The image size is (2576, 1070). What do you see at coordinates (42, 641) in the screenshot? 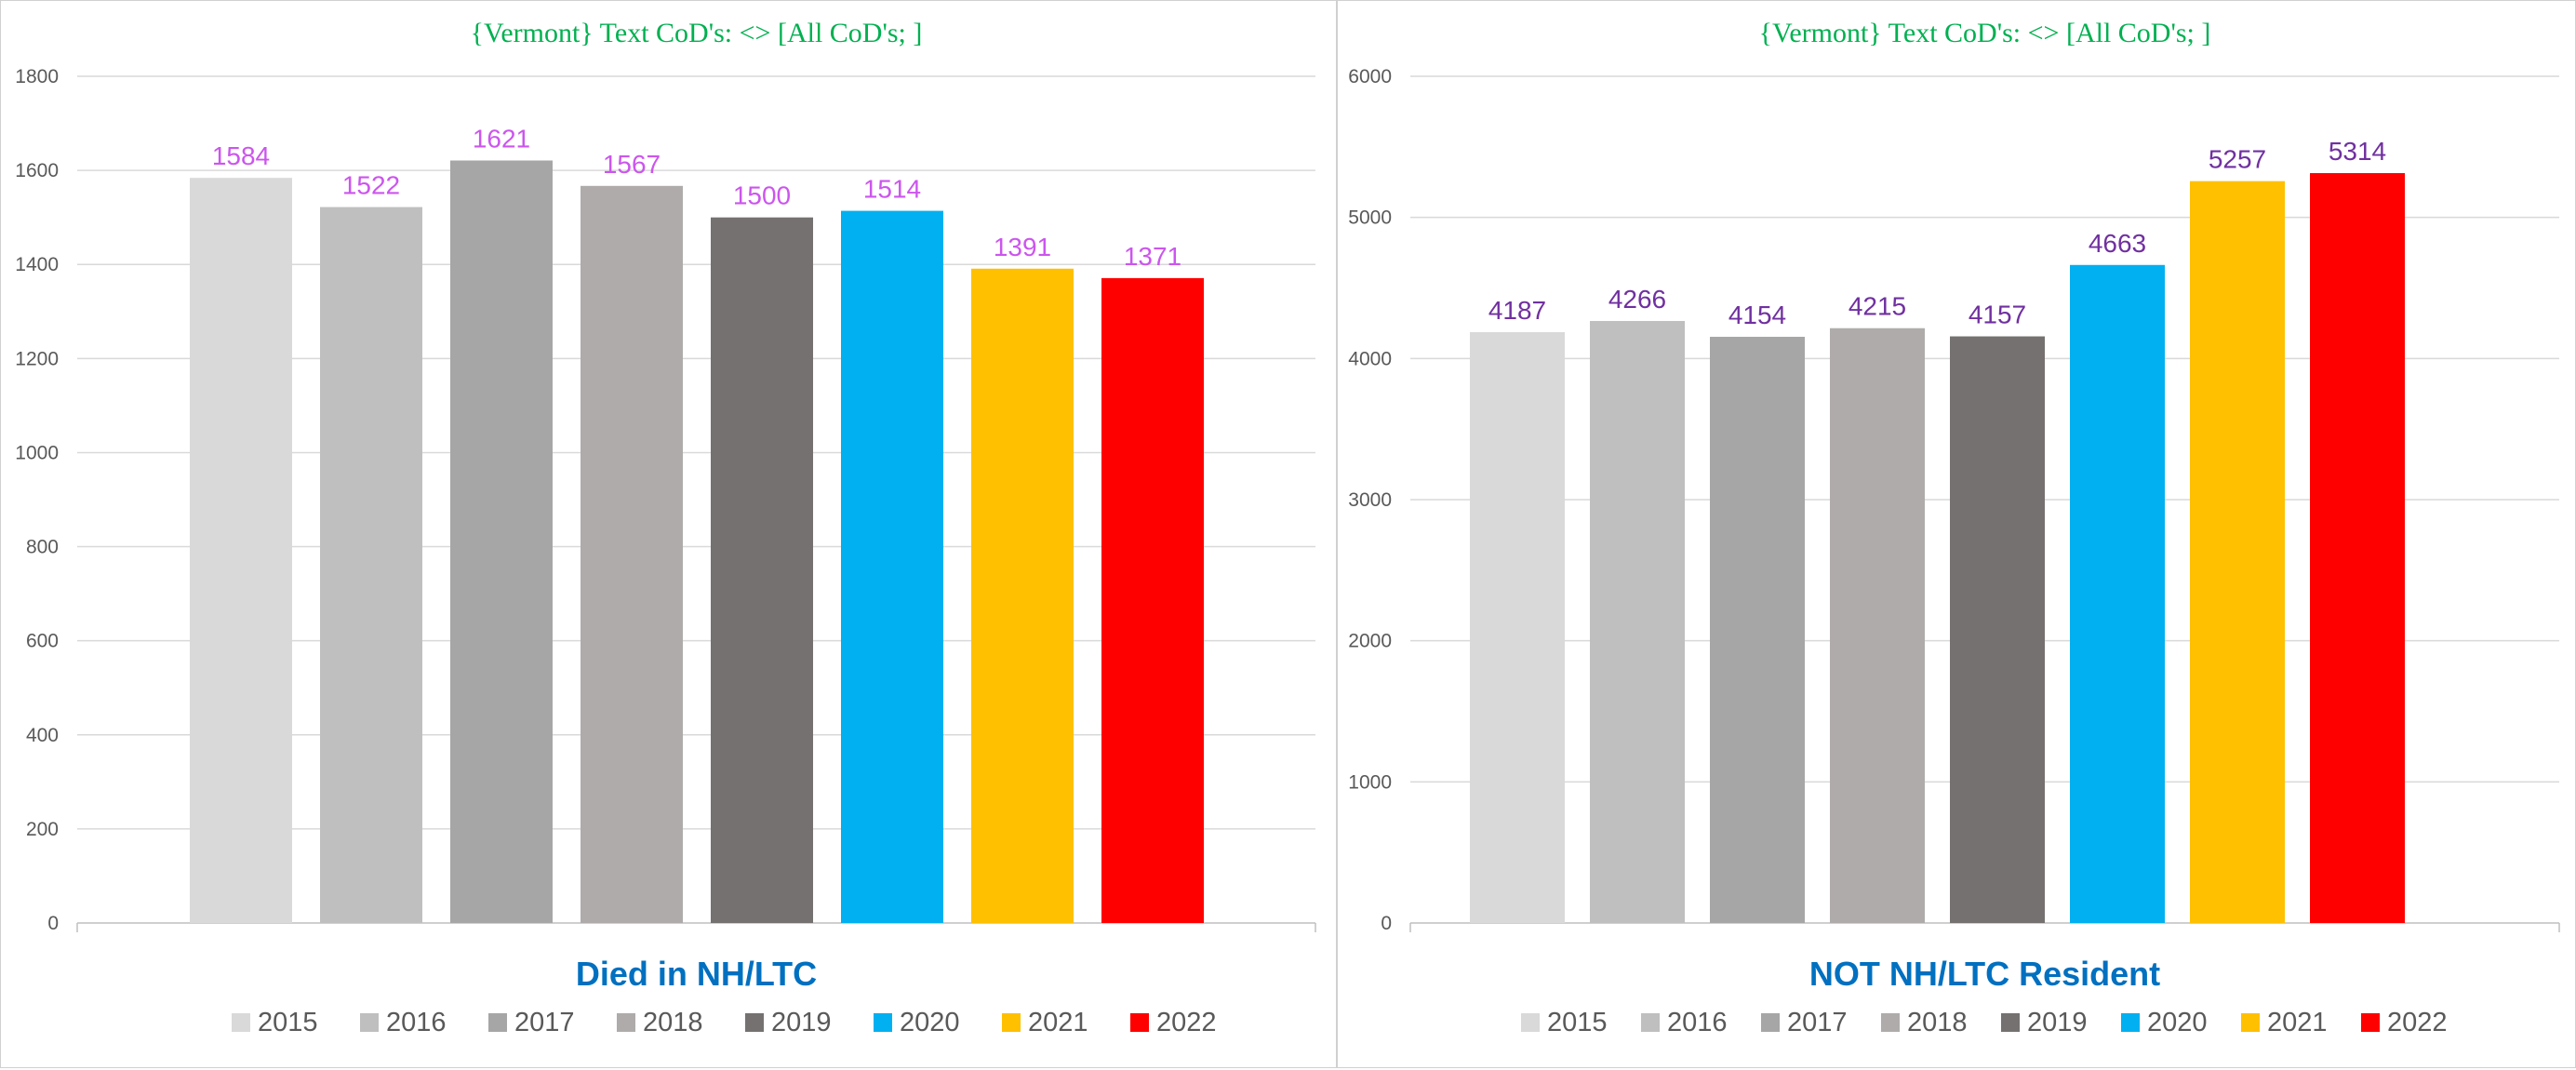
I see `y-tick-label: 600` at bounding box center [42, 641].